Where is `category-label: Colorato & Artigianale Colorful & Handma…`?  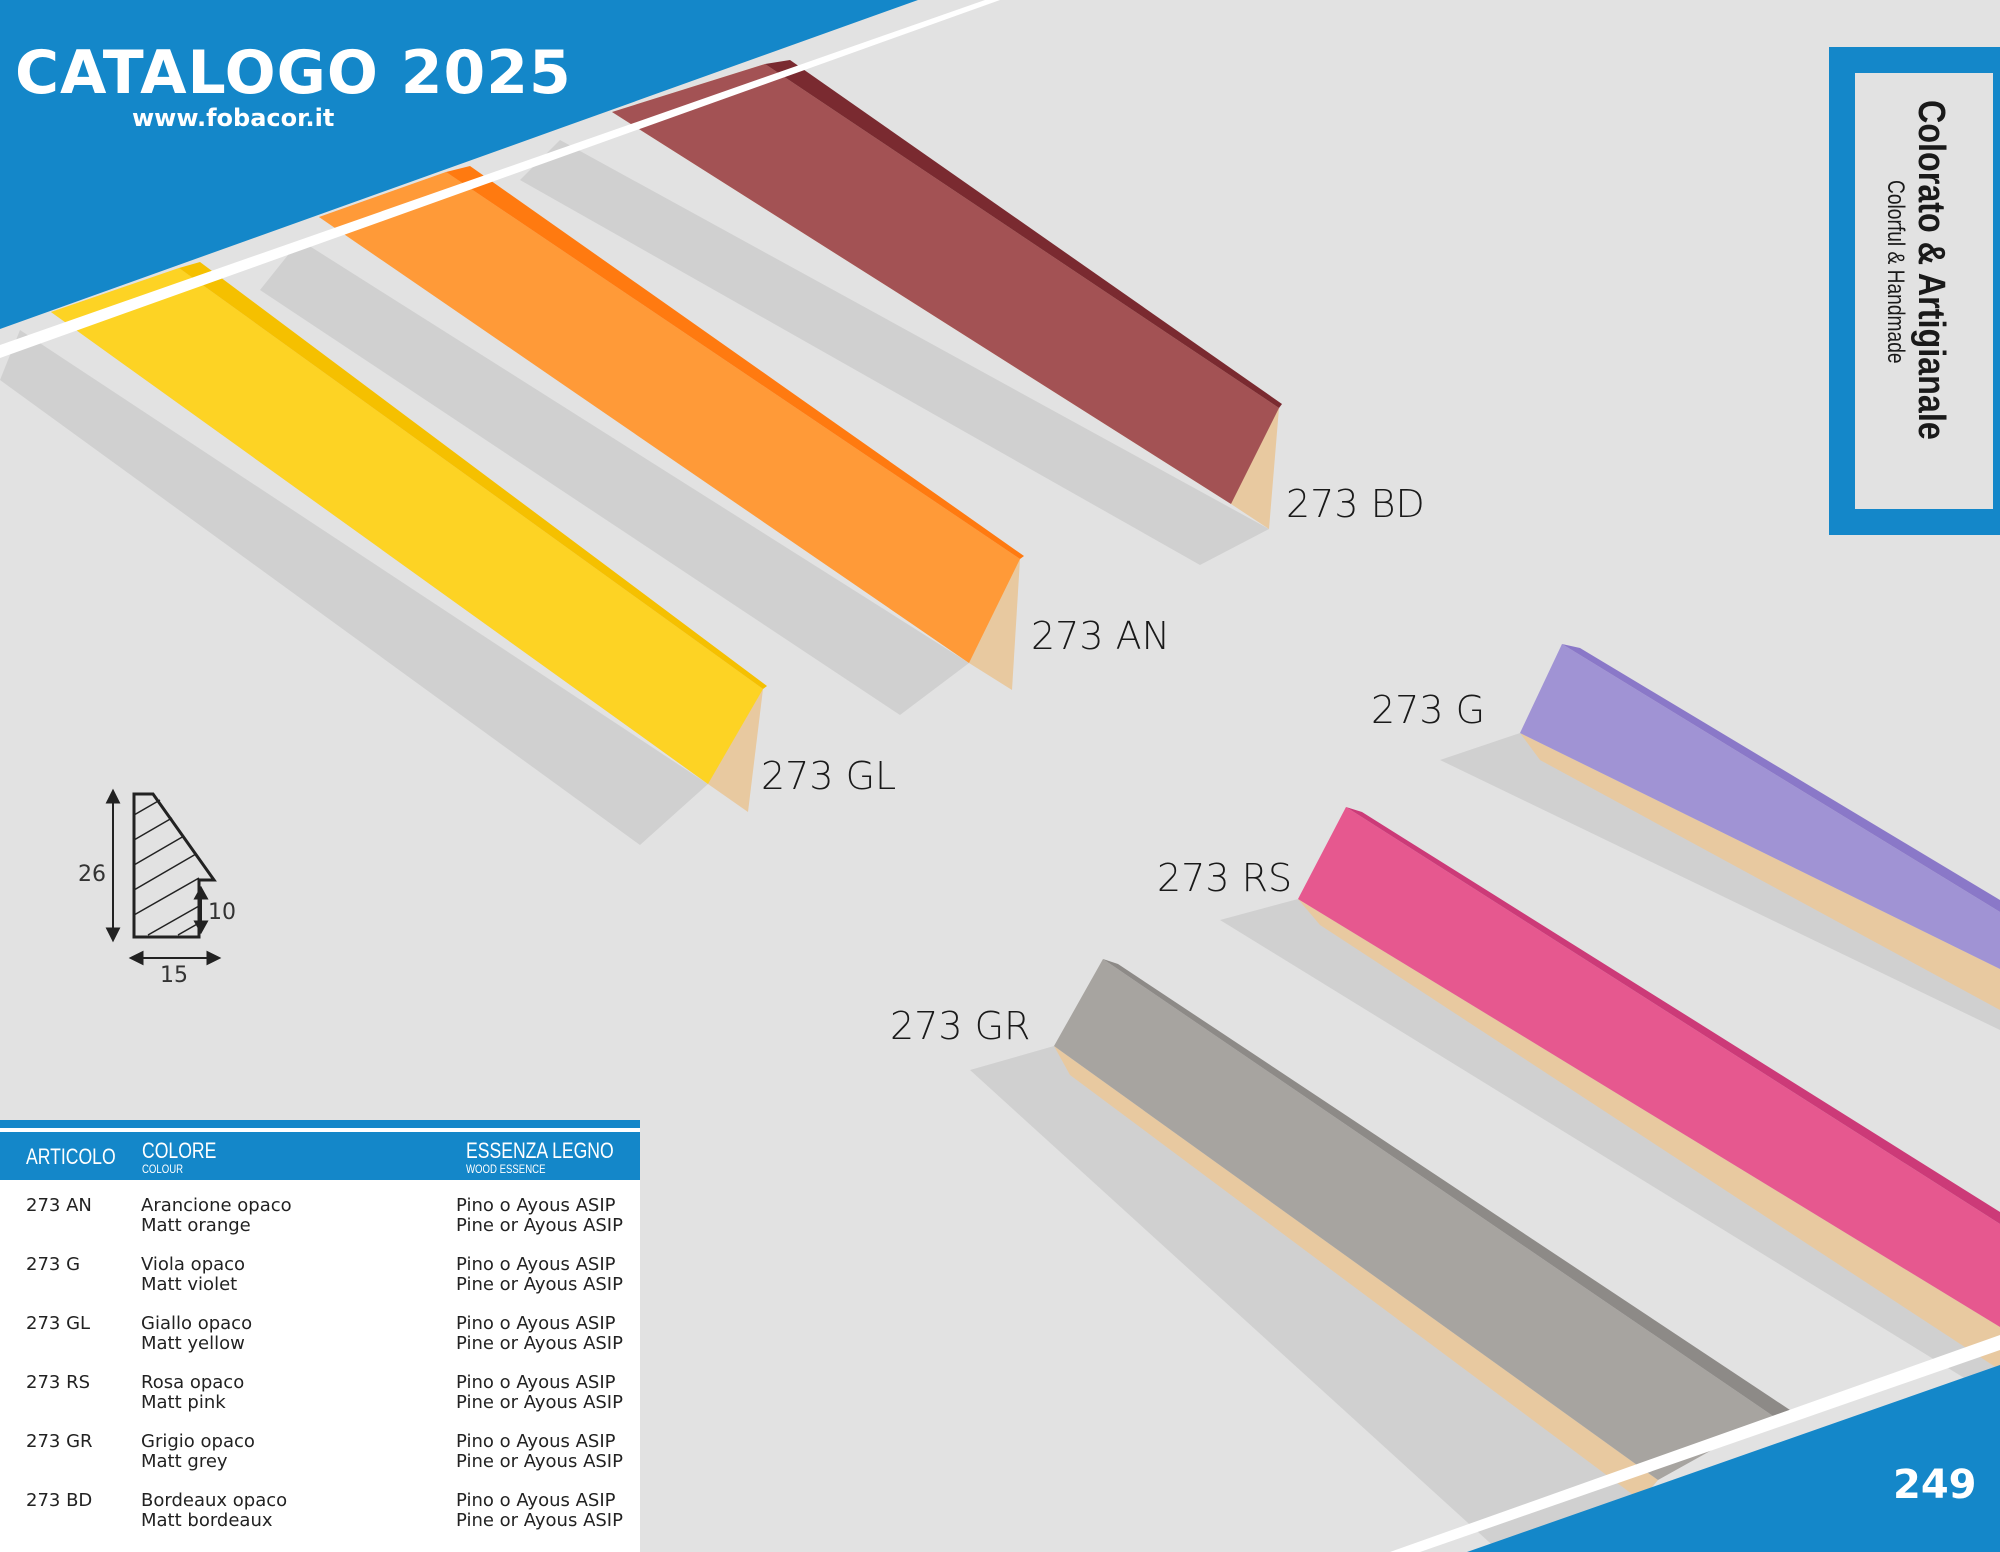 category-label: Colorato & Artigianale Colorful & Handma… is located at coordinates (1916, 300).